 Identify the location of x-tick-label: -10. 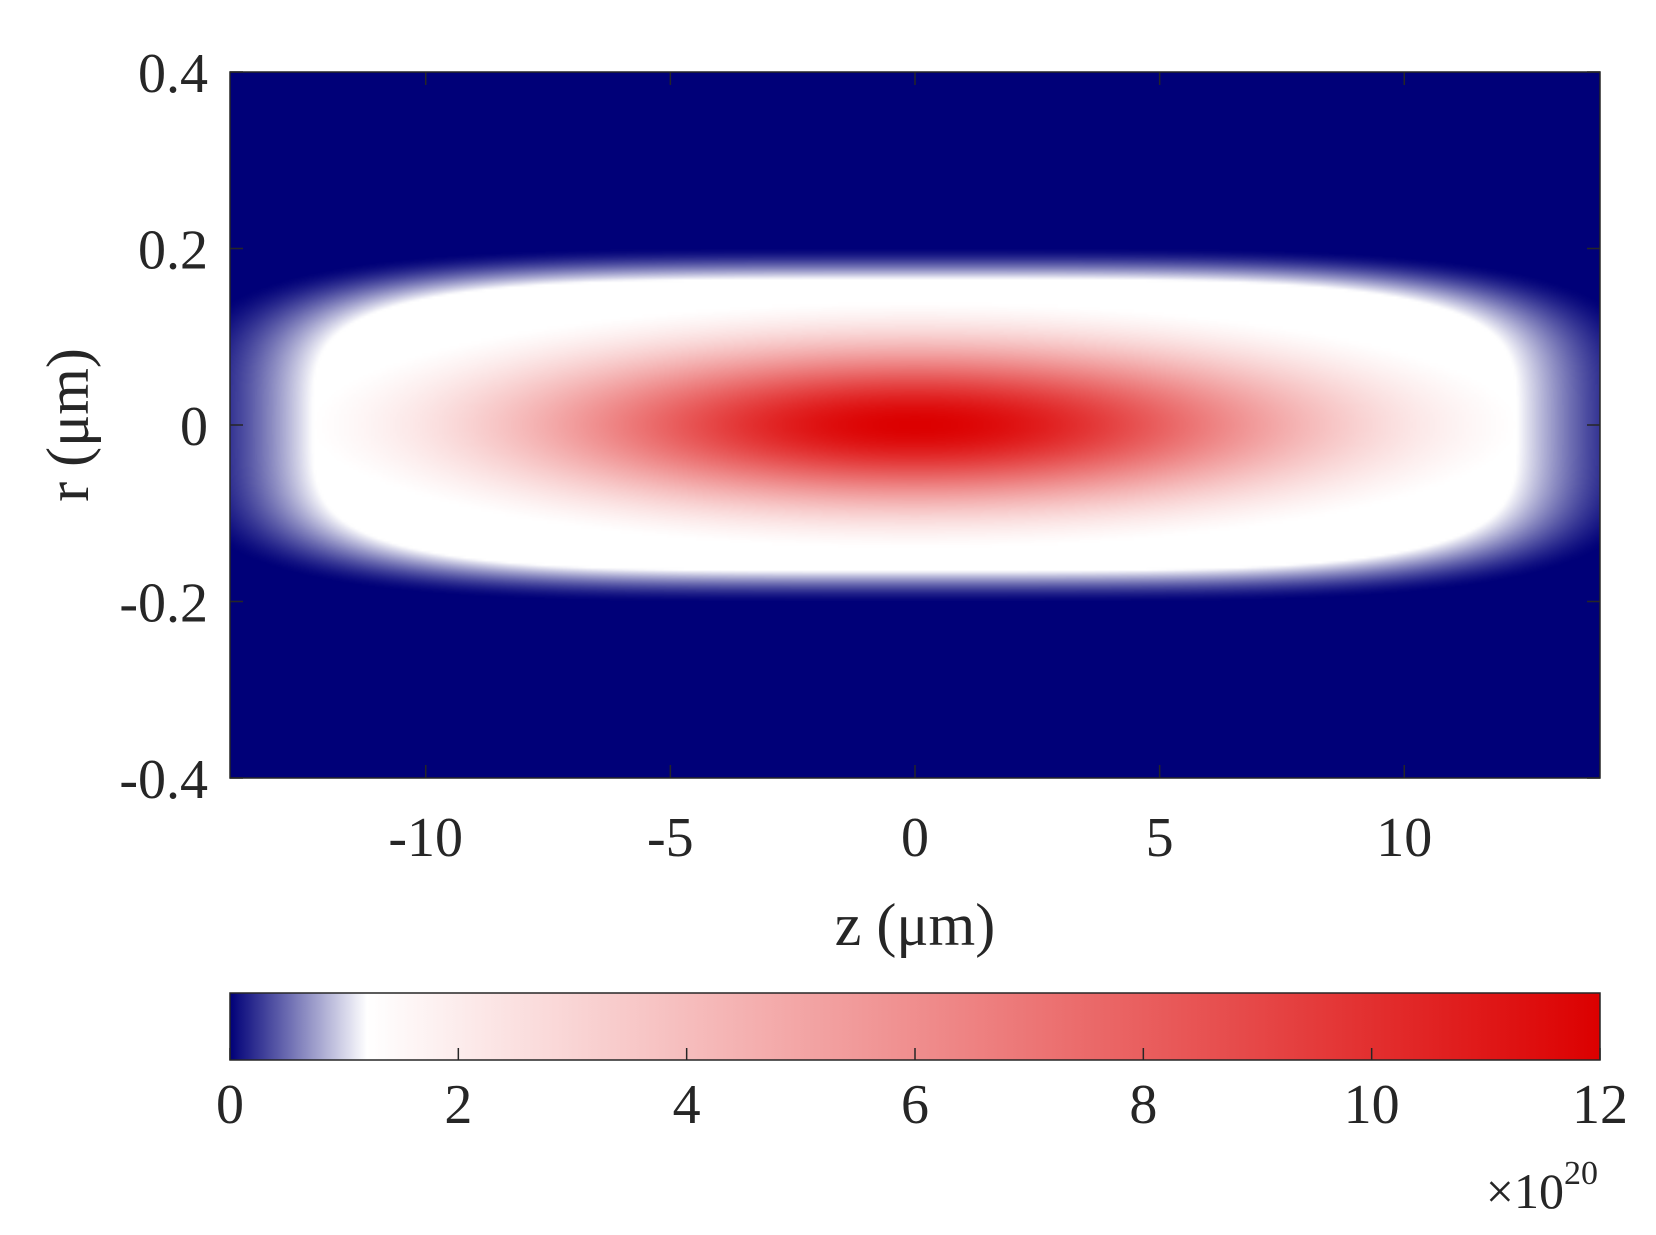
(425, 838).